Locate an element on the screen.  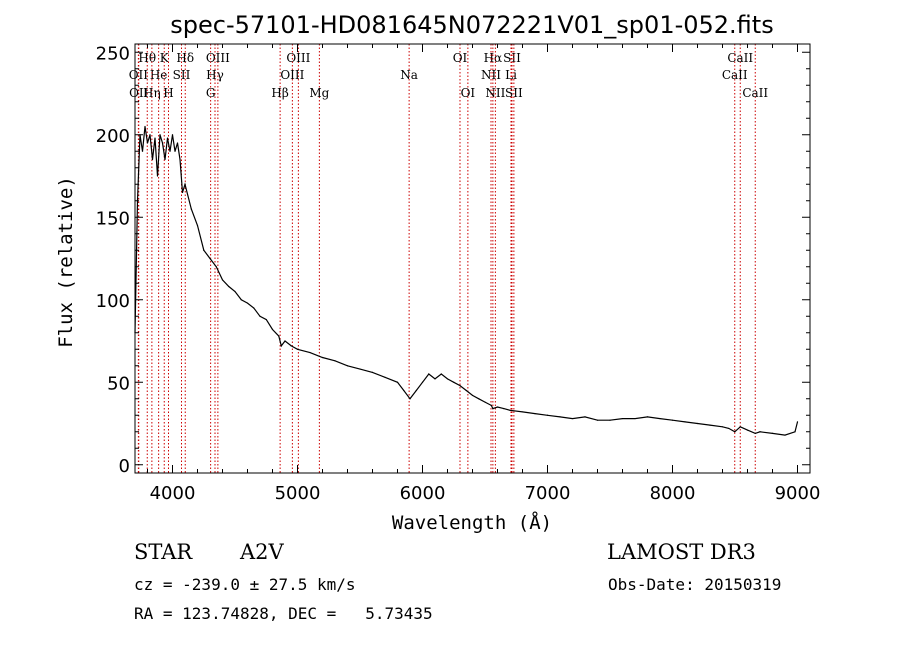
spectral-line-label: Hγ is located at coordinates (215, 75).